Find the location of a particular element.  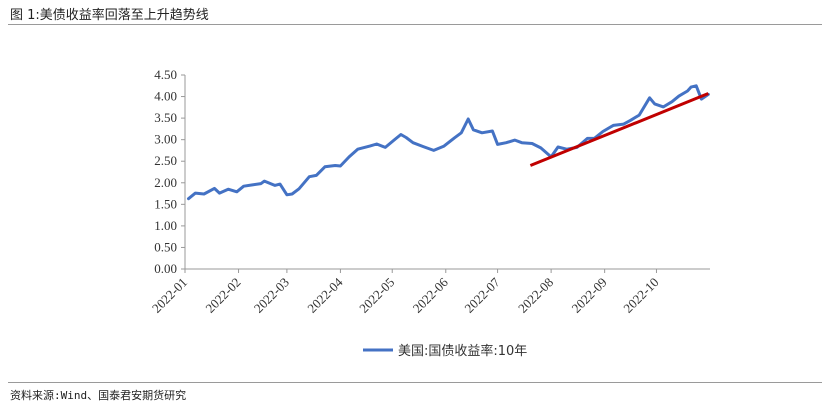

y-tick-label: 0.00 is located at coordinates (165, 268).